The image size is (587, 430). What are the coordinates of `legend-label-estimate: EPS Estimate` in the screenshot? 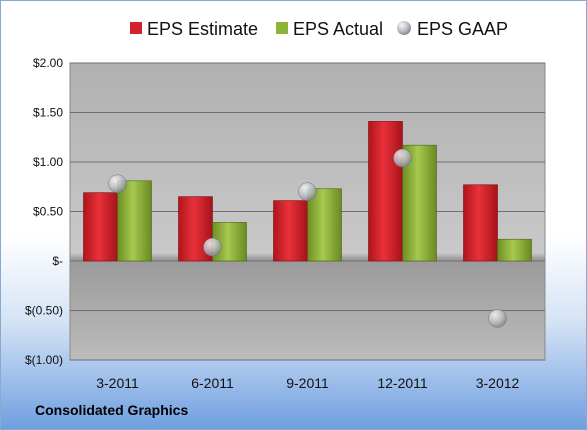 It's located at (202, 29).